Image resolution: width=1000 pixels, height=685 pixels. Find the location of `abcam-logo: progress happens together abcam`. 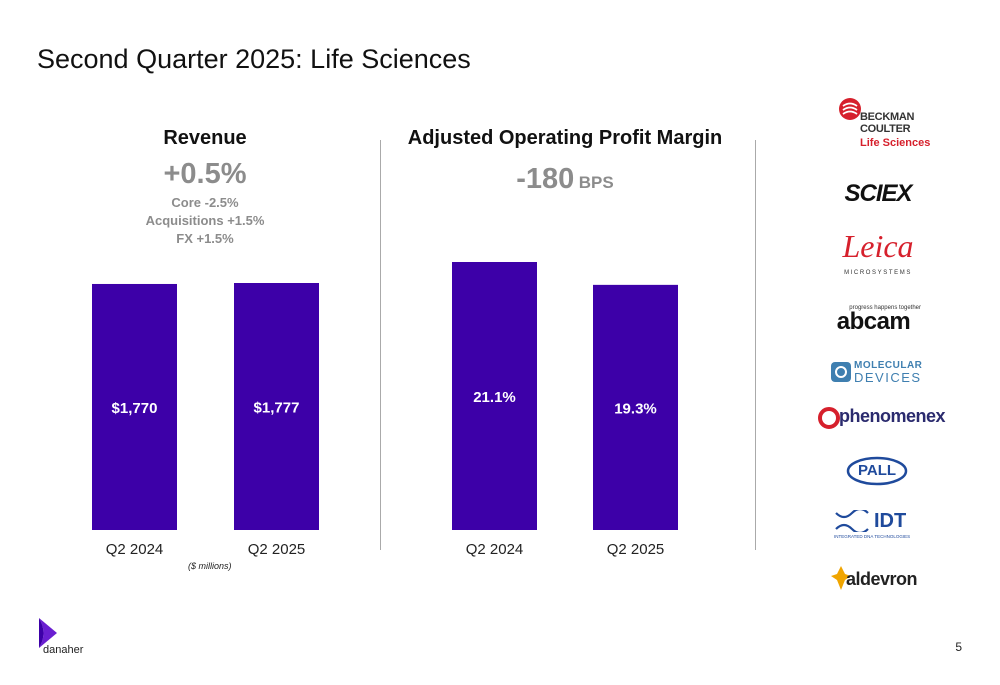

abcam-logo: progress happens together abcam is located at coordinates (873, 320).